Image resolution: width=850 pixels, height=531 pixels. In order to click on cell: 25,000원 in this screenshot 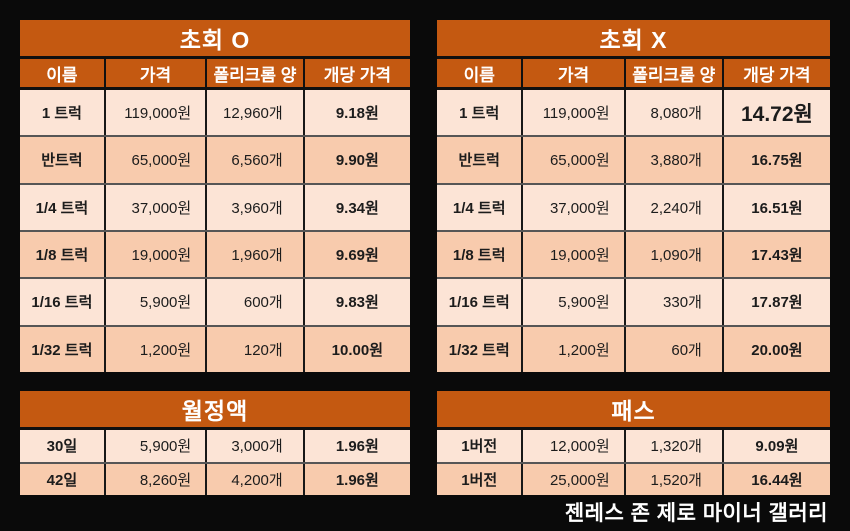, I will do `click(574, 479)`.